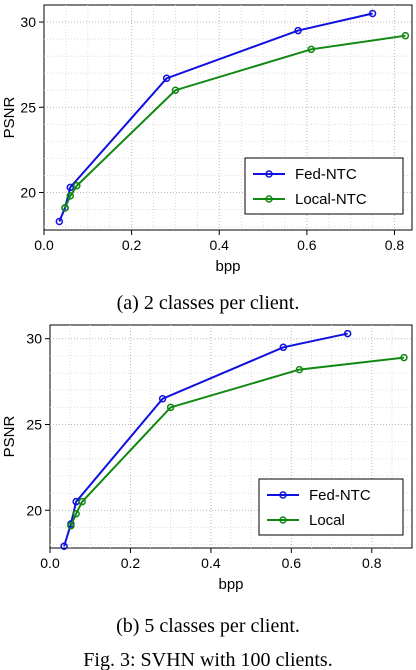 Image resolution: width=416 pixels, height=670 pixels. What do you see at coordinates (331, 199) in the screenshot?
I see `legend-label: Local-NTC` at bounding box center [331, 199].